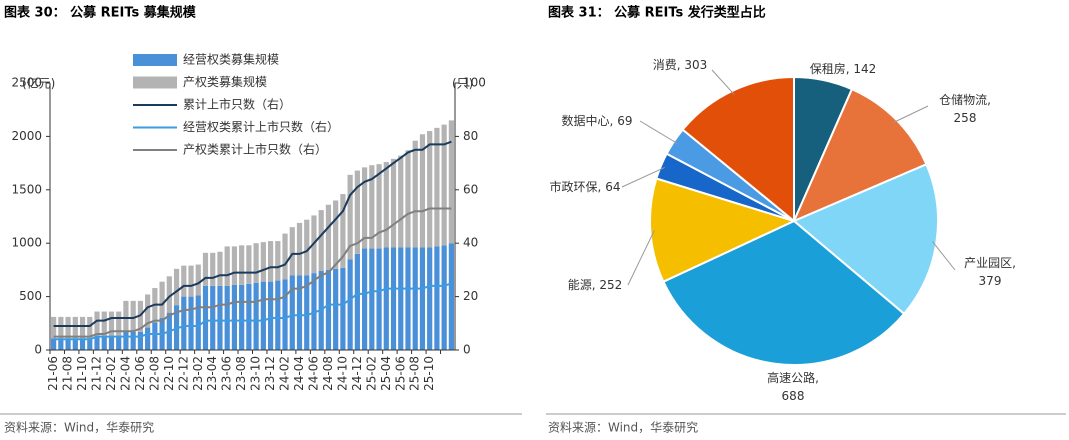 The width and height of the screenshot is (1069, 440). I want to click on x-tick-label: 25-10, so click(429, 373).